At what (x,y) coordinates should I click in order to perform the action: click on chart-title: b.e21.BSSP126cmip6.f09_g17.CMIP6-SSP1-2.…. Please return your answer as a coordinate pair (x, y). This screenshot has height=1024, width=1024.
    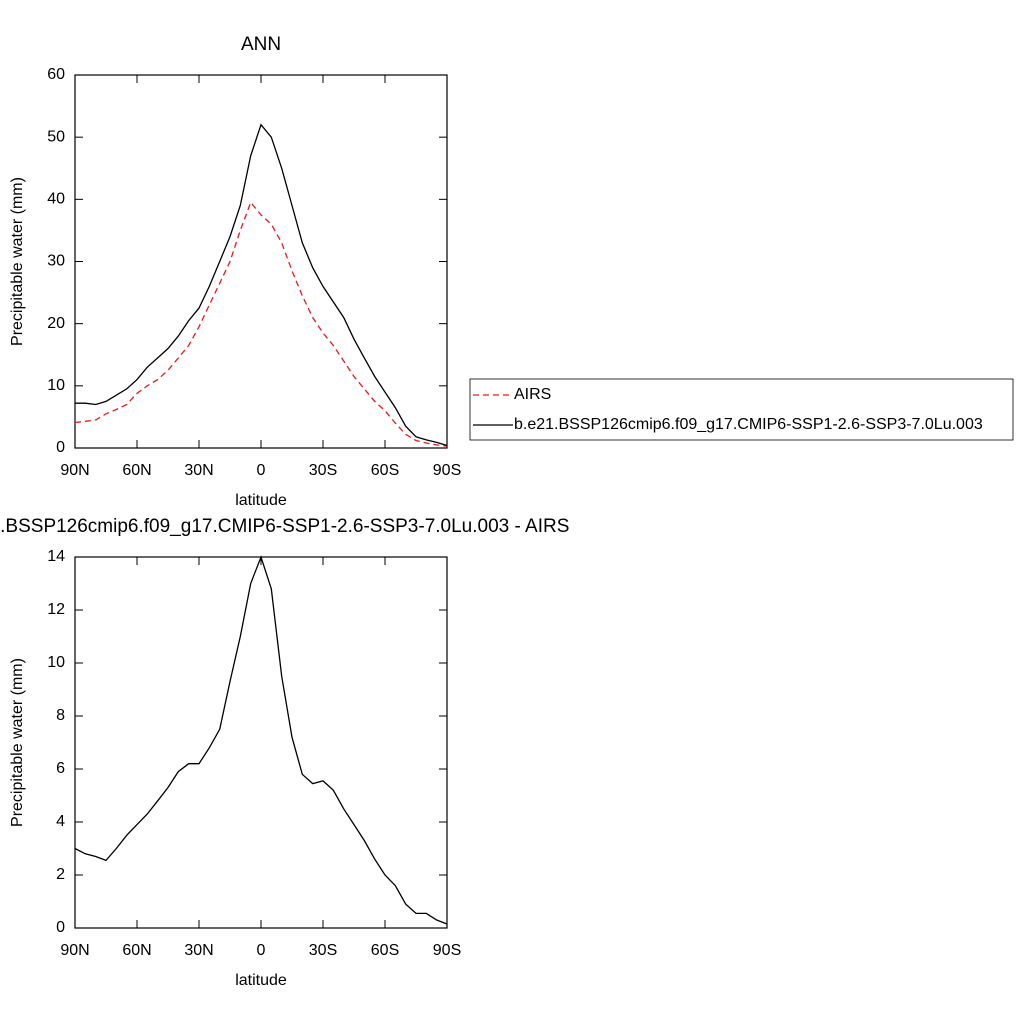
    Looking at the image, I should click on (284, 526).